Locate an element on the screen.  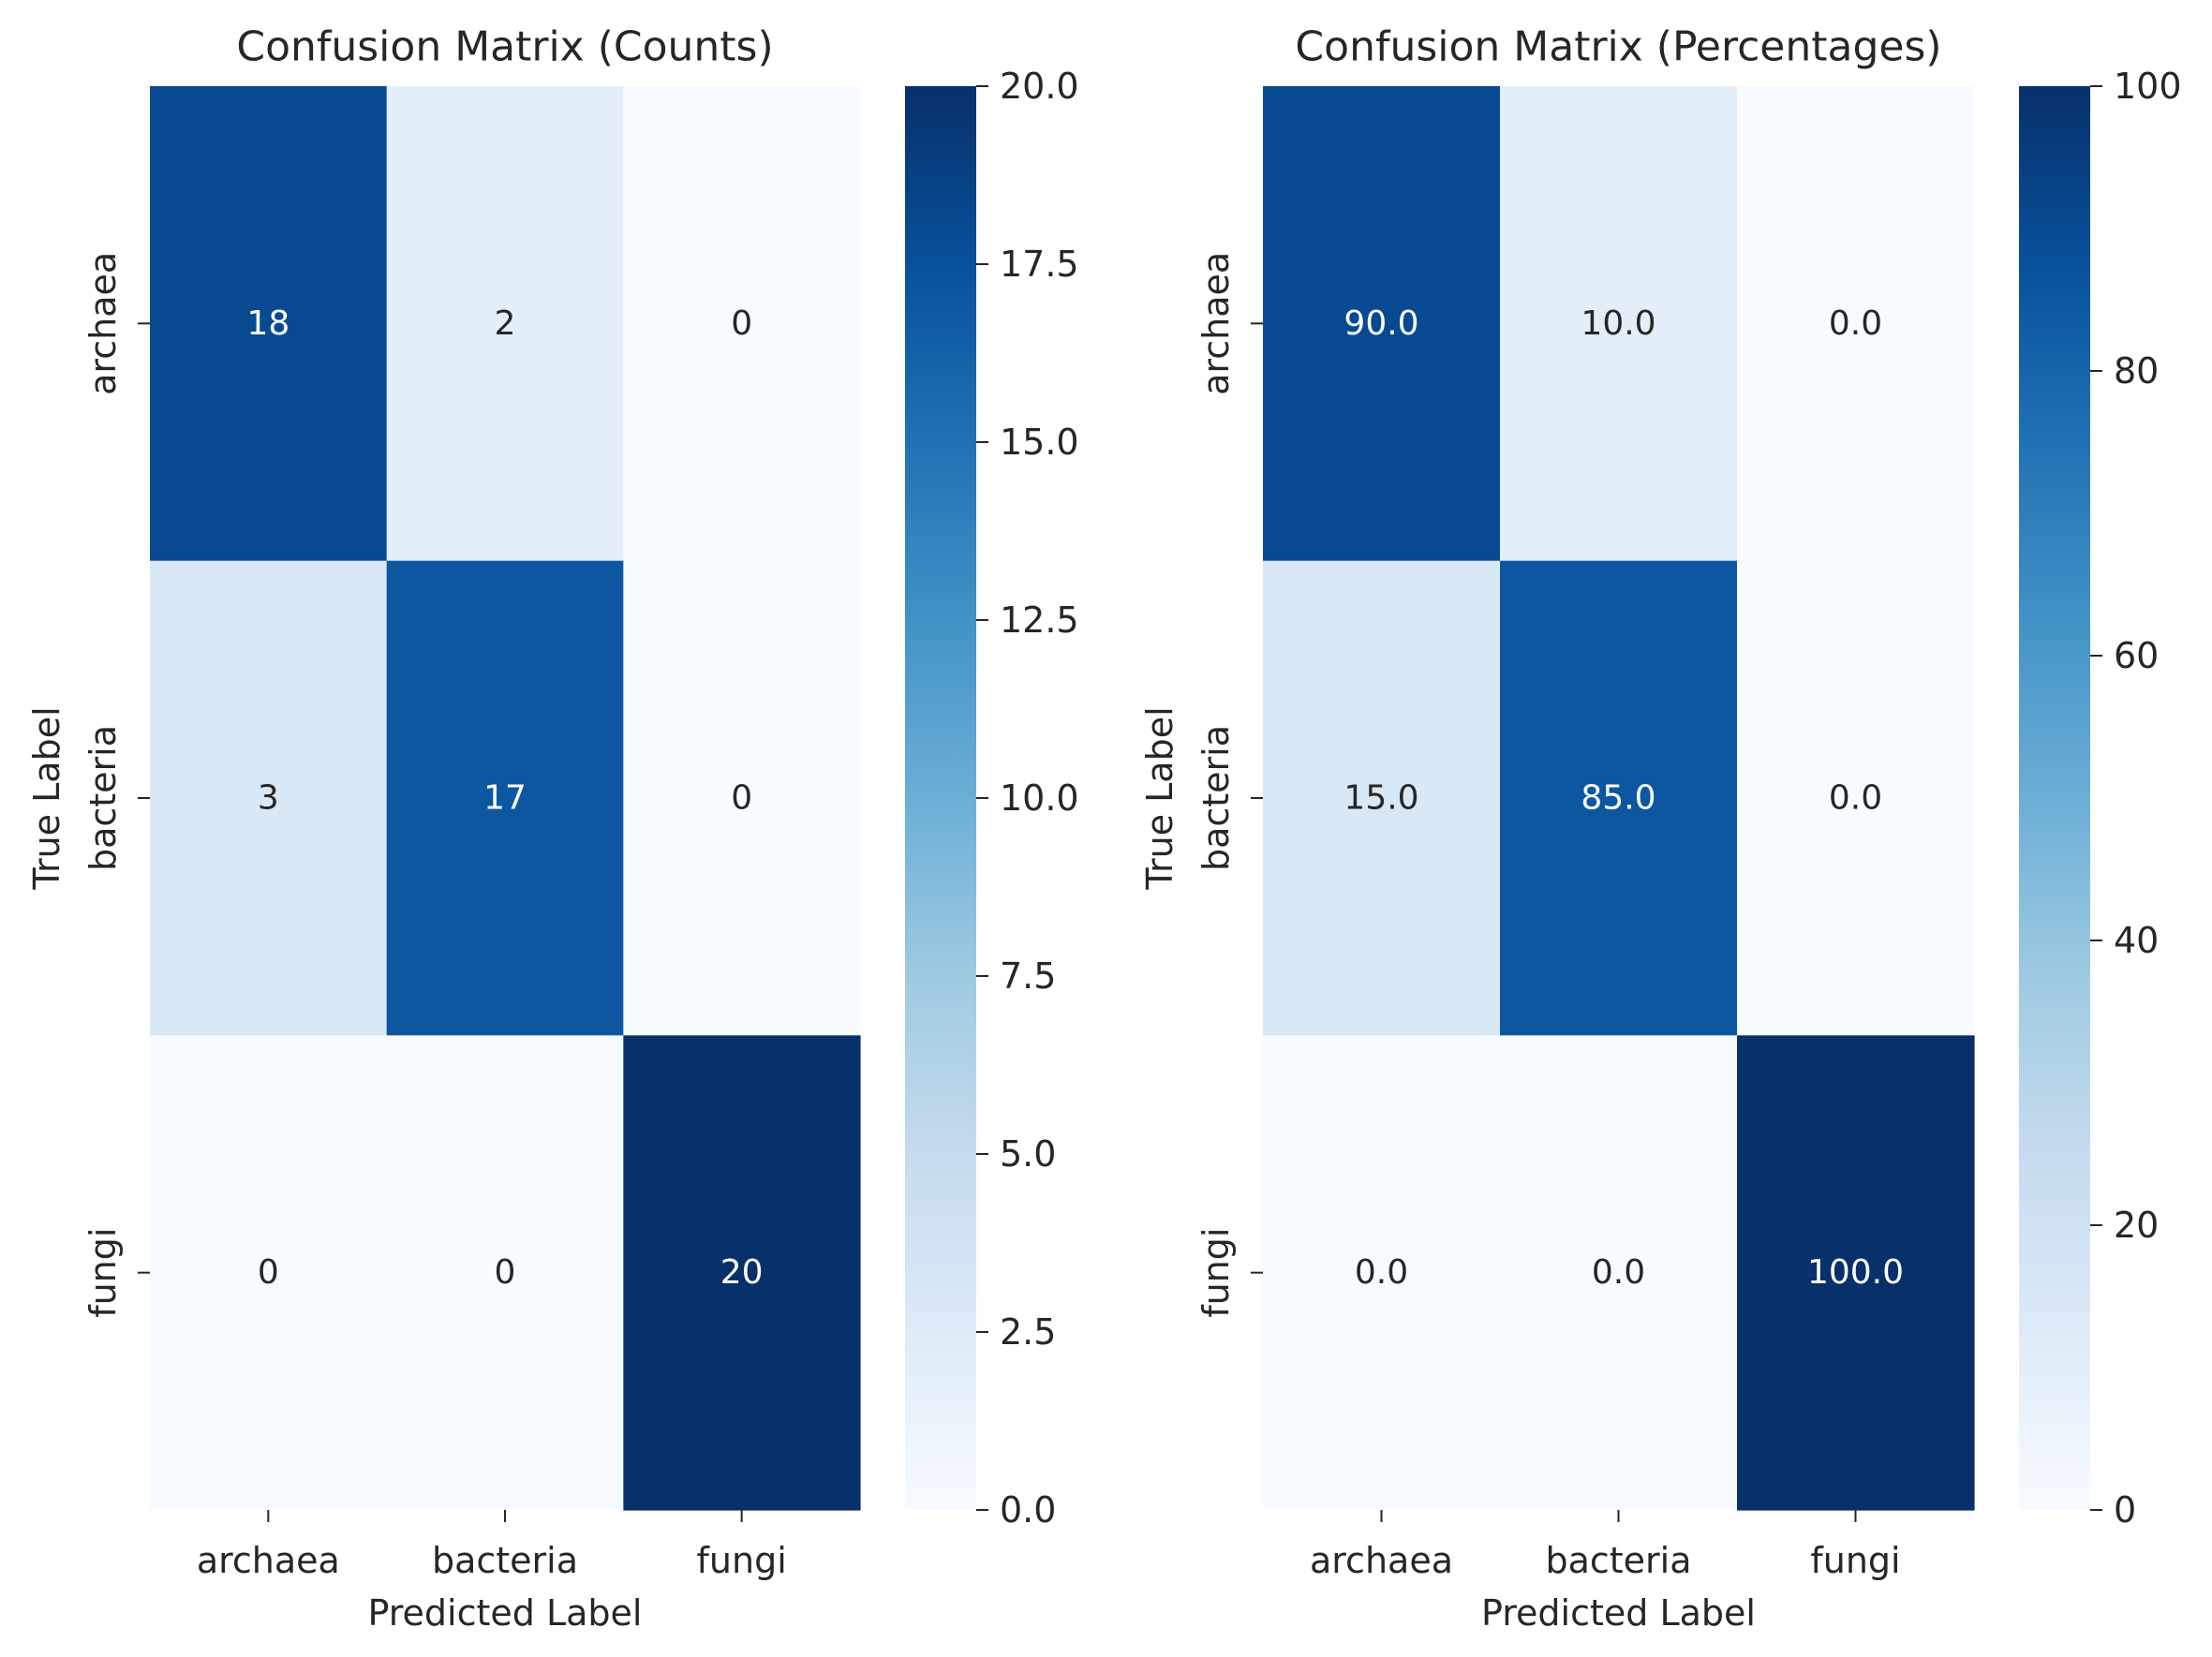
cell-value-label: 2 is located at coordinates (505, 324).